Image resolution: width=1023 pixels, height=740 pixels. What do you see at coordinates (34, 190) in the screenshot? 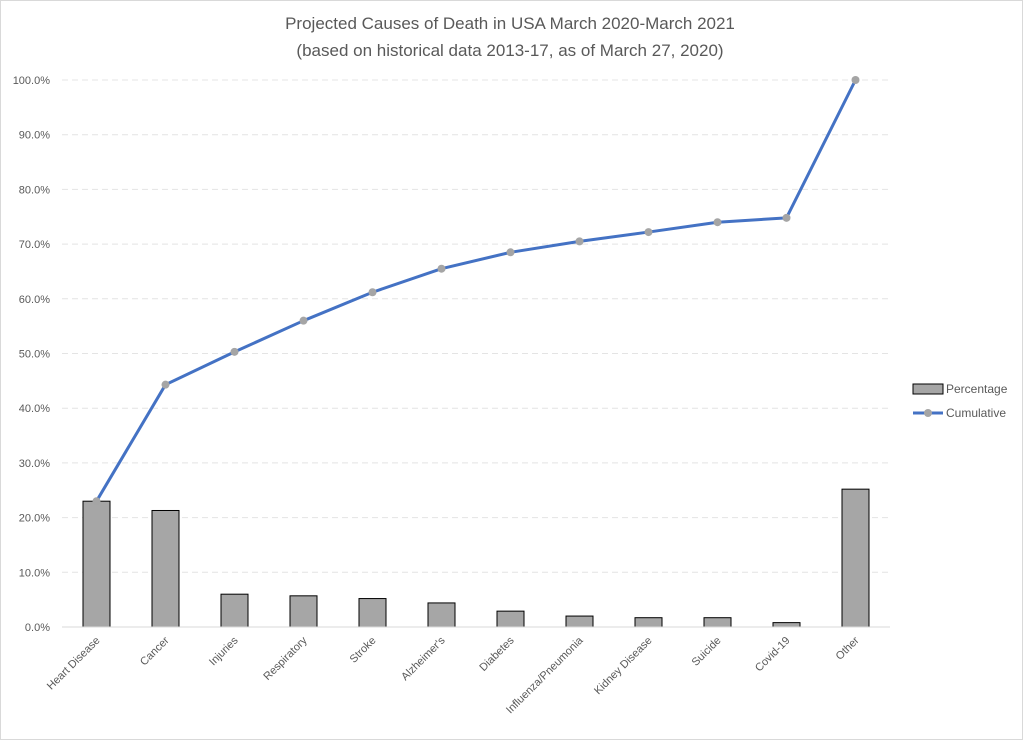
I see `y-tick-label: 80.0%` at bounding box center [34, 190].